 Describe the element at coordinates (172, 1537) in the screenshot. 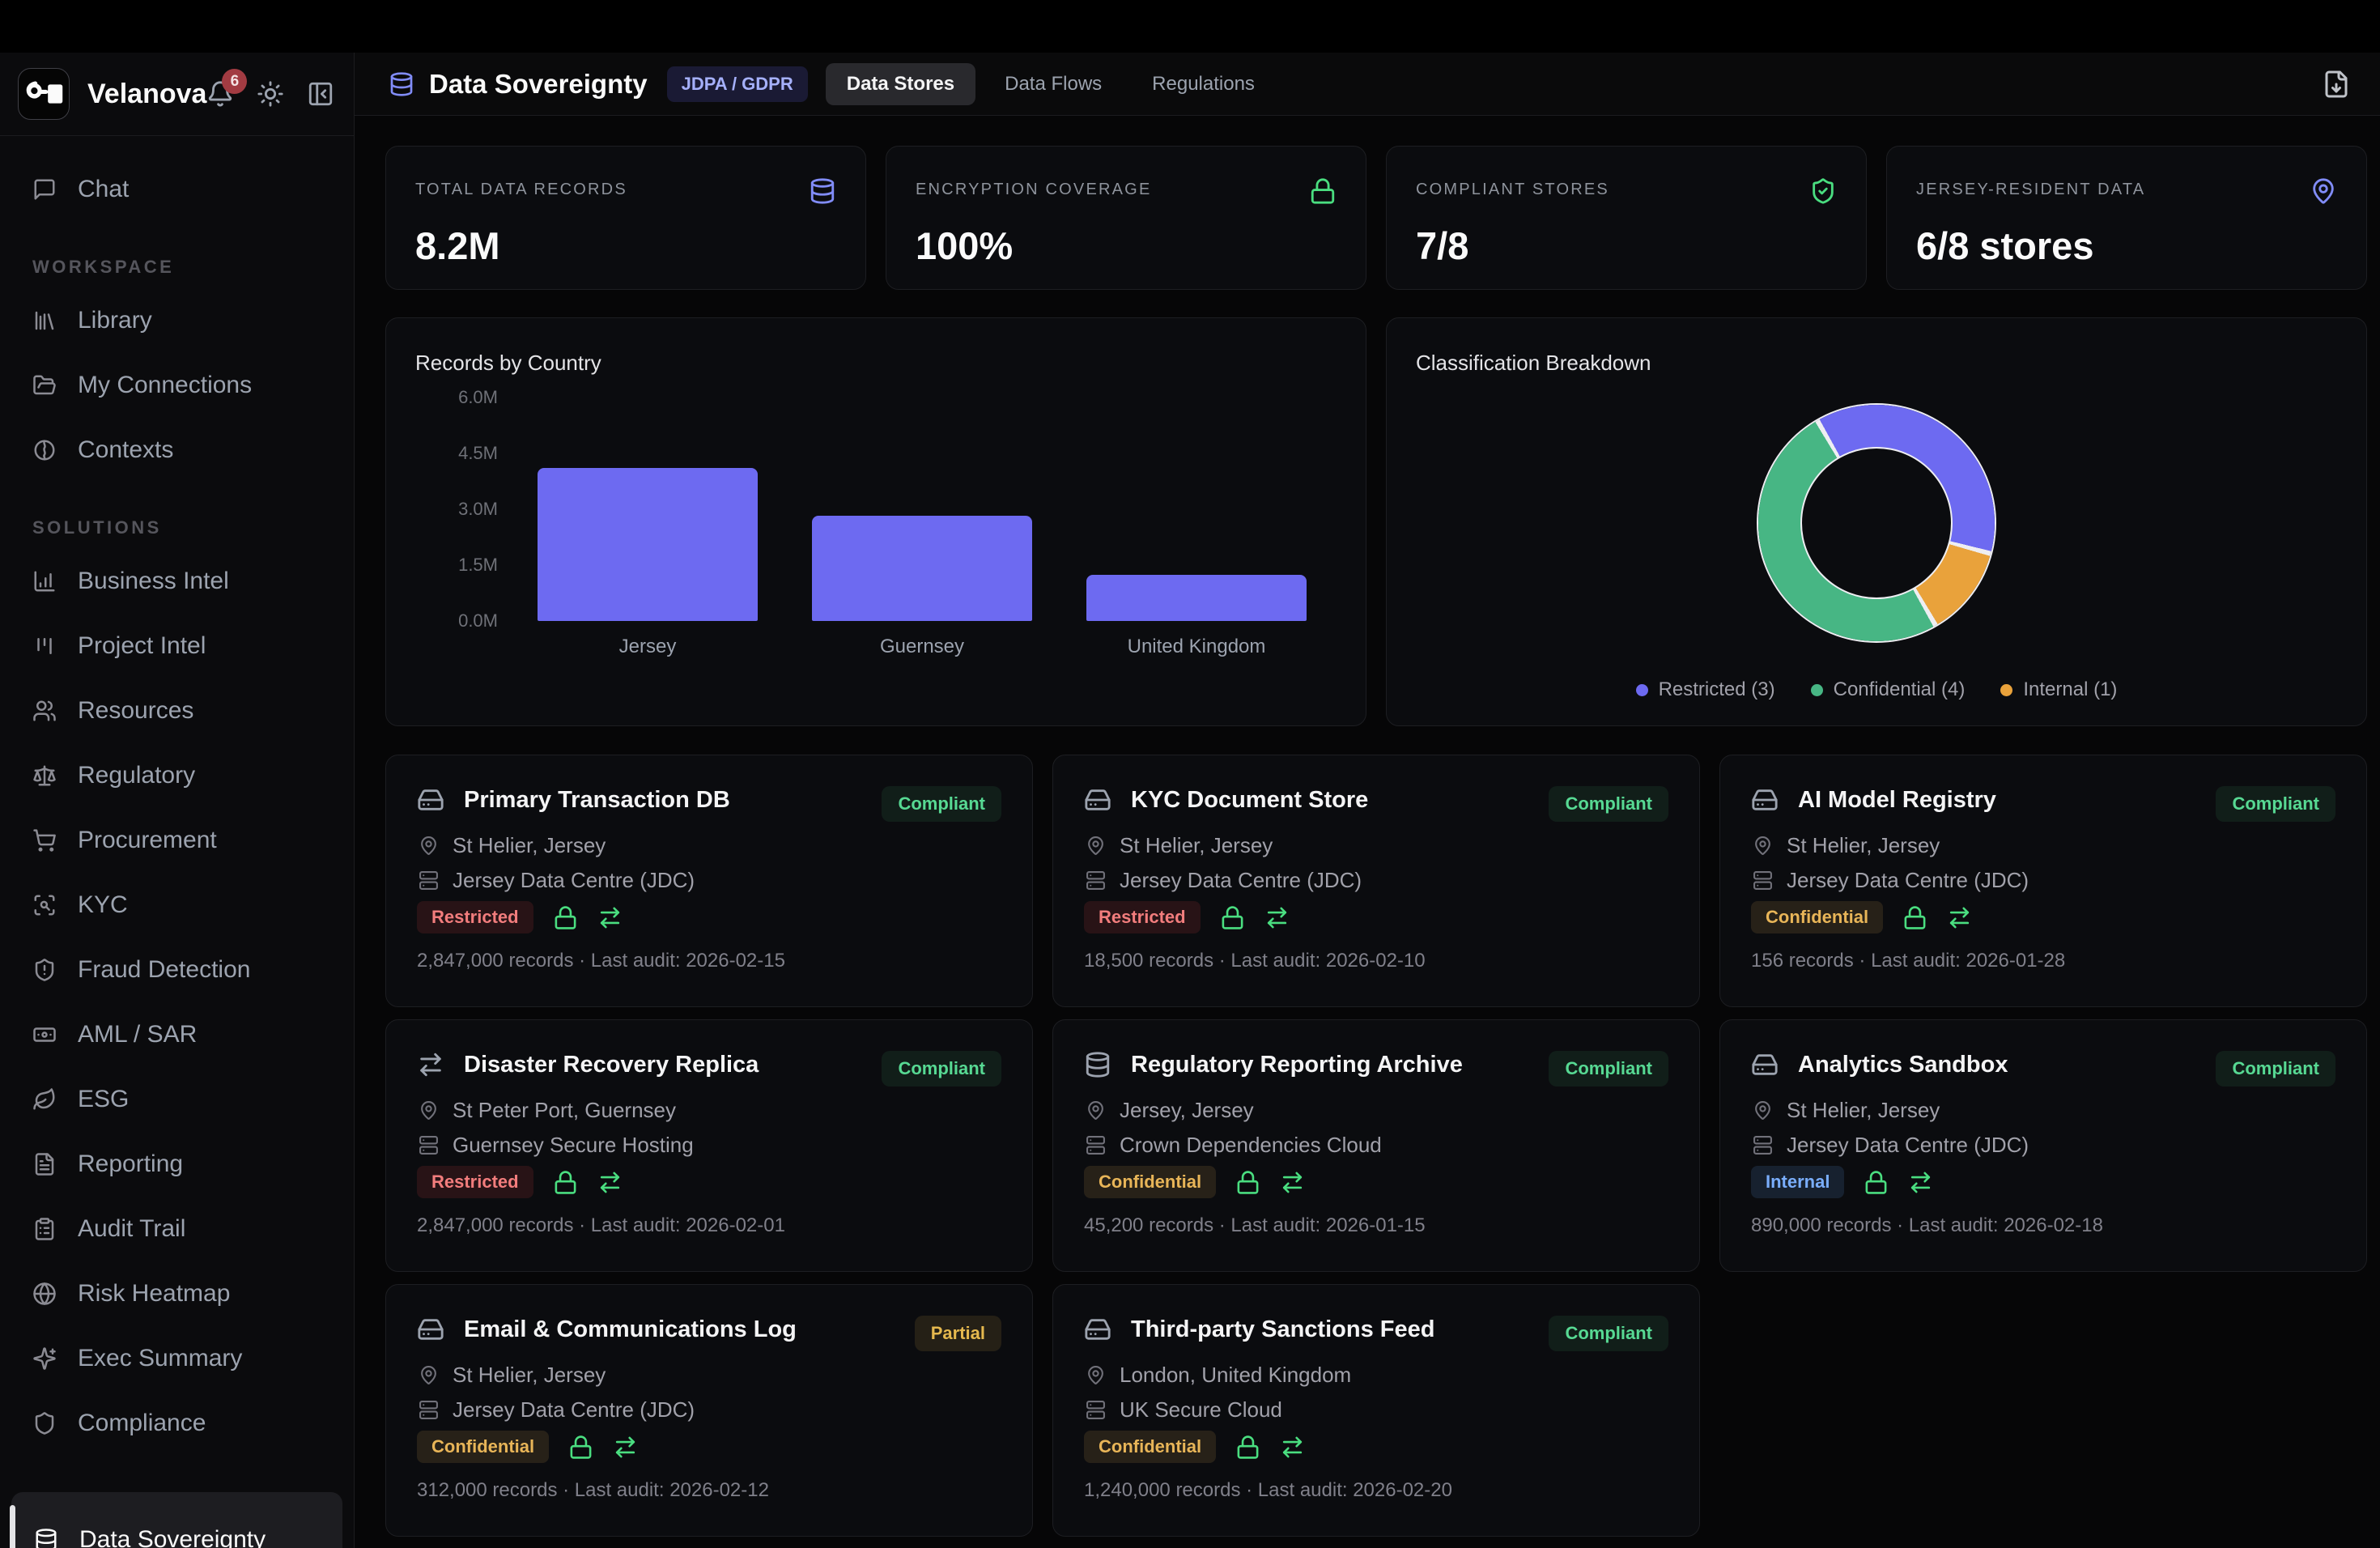

I see `sidebar-item-label: Data Sovereignty` at that location.